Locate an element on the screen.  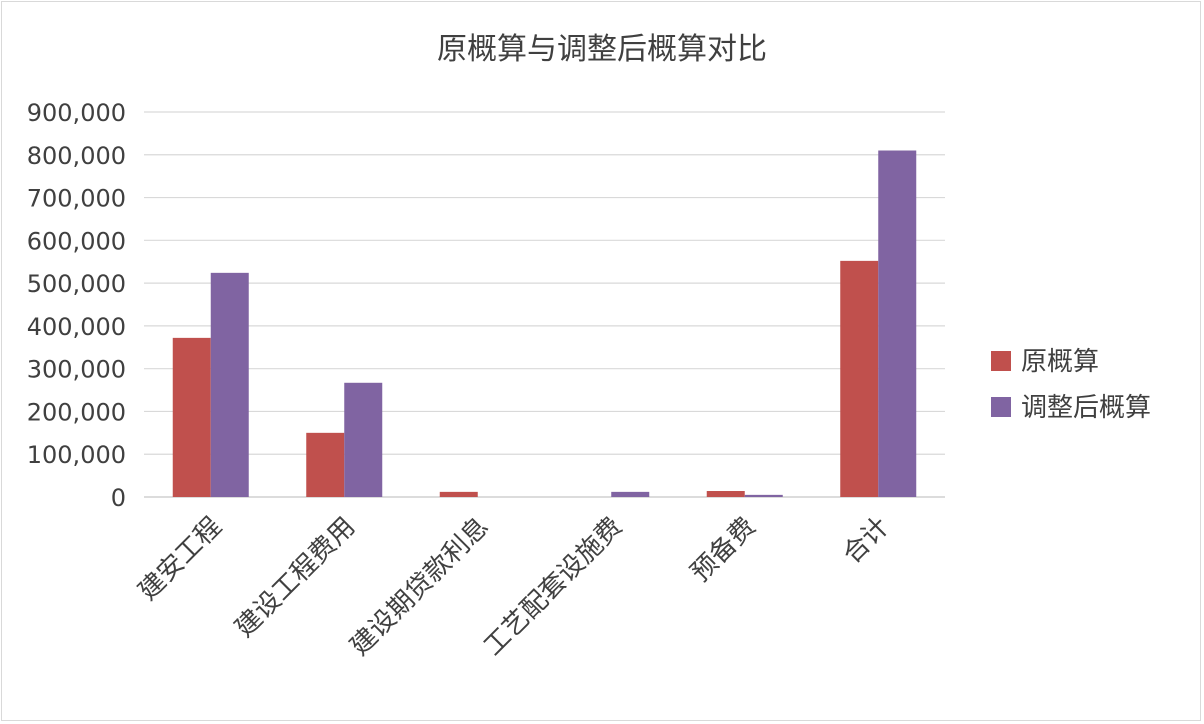
y-tick-label: 700,000 is located at coordinates (76, 199).